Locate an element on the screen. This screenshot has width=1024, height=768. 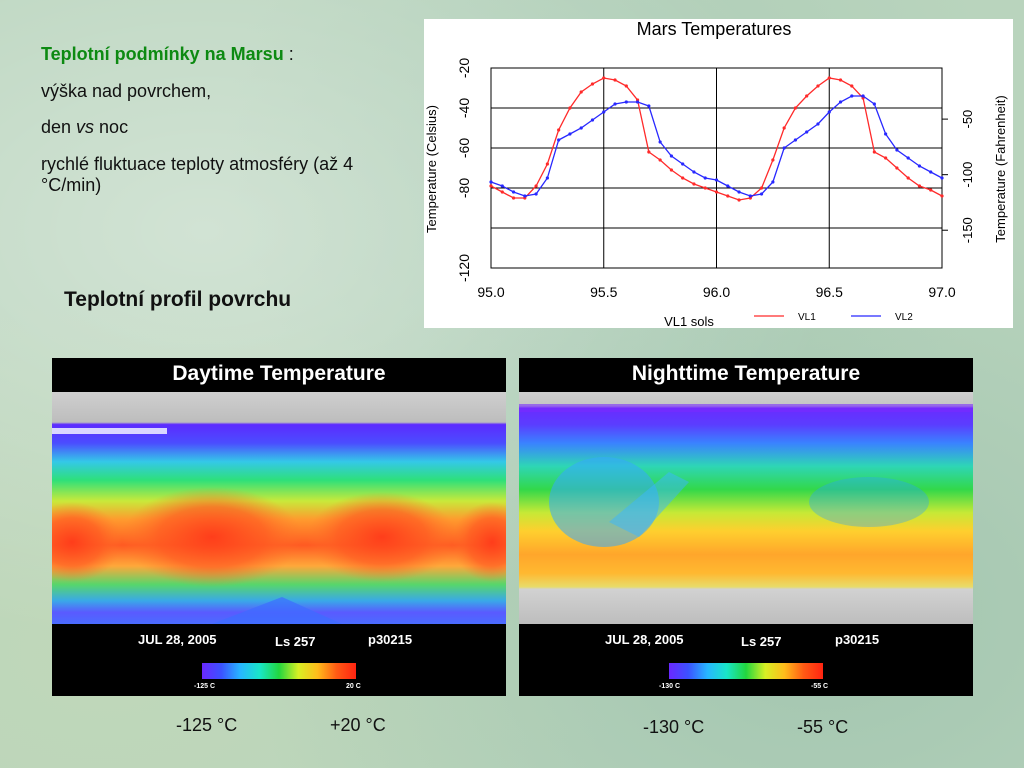
nighttime-range-max: -55 °C is located at coordinates (823, 727).